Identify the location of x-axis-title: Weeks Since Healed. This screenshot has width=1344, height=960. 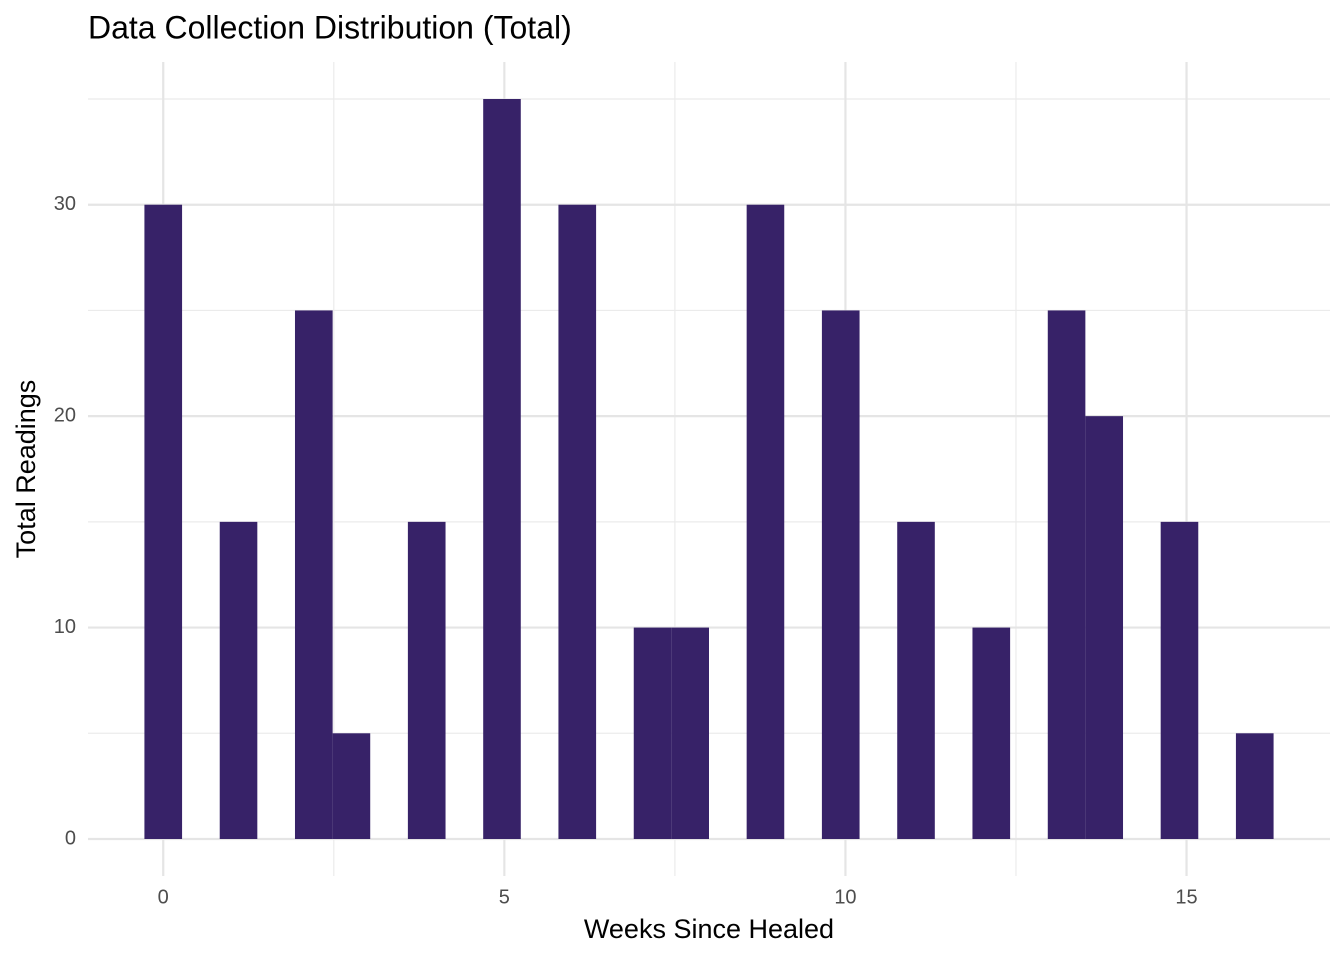
(709, 929).